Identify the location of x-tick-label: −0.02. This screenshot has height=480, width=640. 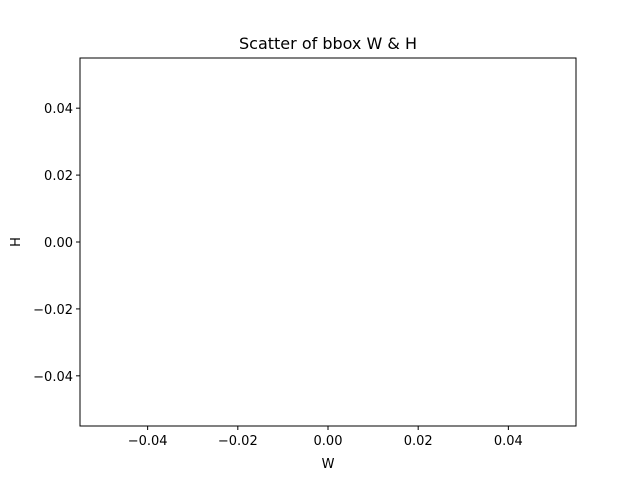
(238, 441).